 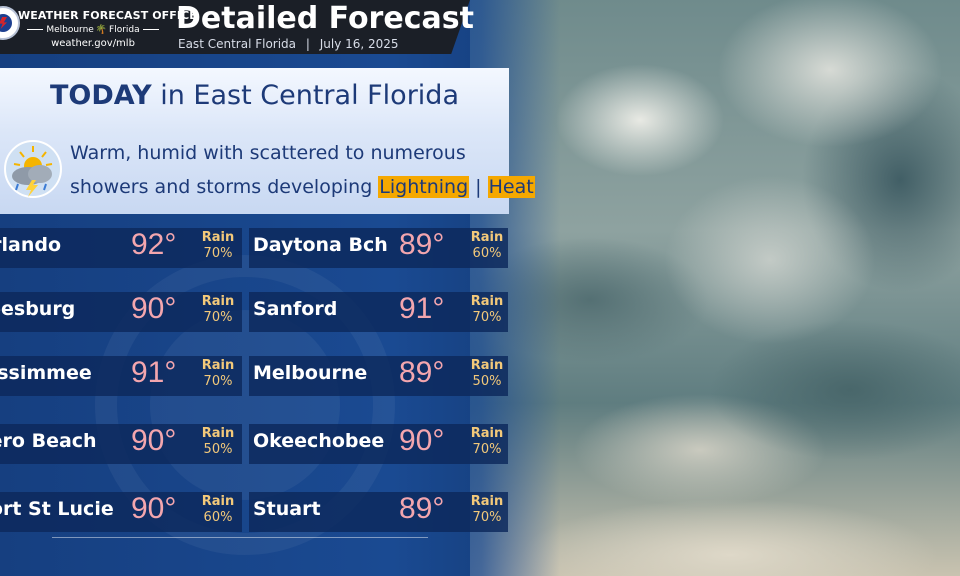 What do you see at coordinates (305, 95) in the screenshot?
I see `today-heading-rest: in East Central Florida` at bounding box center [305, 95].